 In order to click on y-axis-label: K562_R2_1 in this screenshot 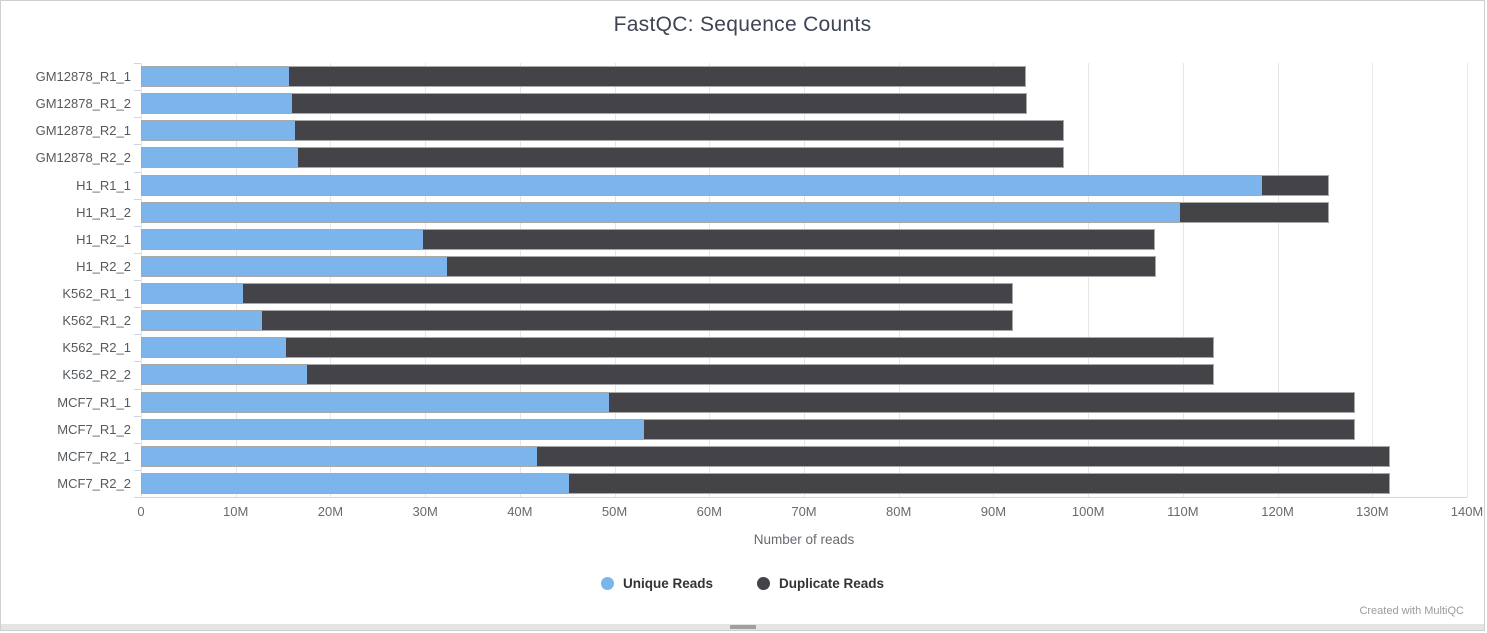, I will do `click(96, 348)`.